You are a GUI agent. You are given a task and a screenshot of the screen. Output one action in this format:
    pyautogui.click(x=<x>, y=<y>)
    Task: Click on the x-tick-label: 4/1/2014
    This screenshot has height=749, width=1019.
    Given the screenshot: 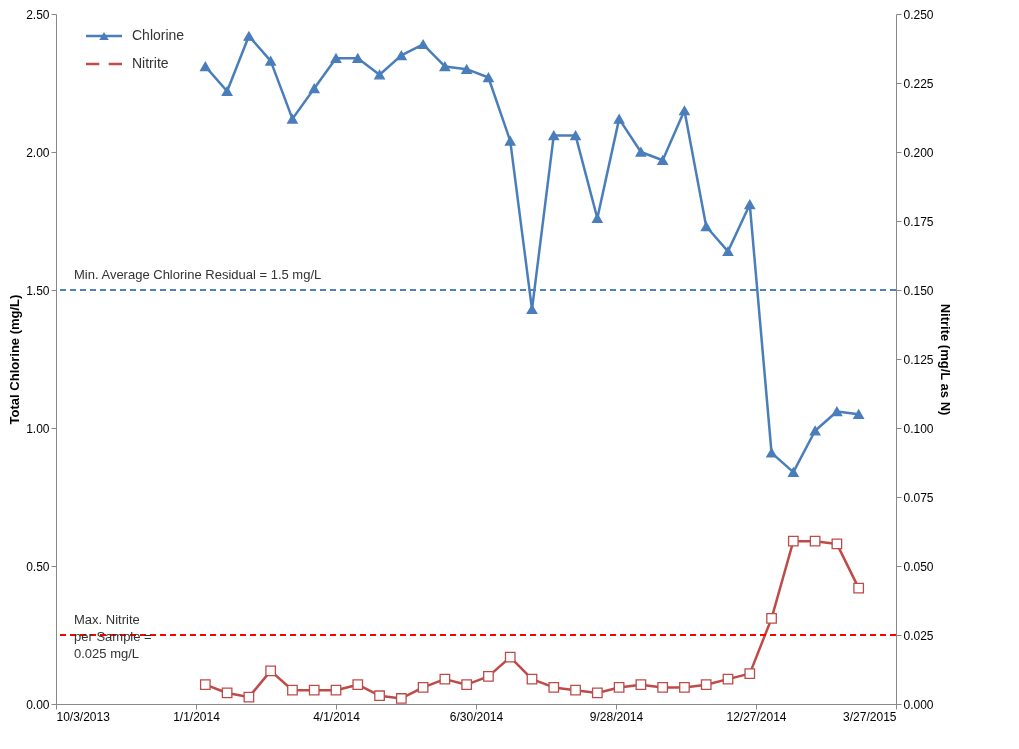 What is the action you would take?
    pyautogui.click(x=337, y=716)
    